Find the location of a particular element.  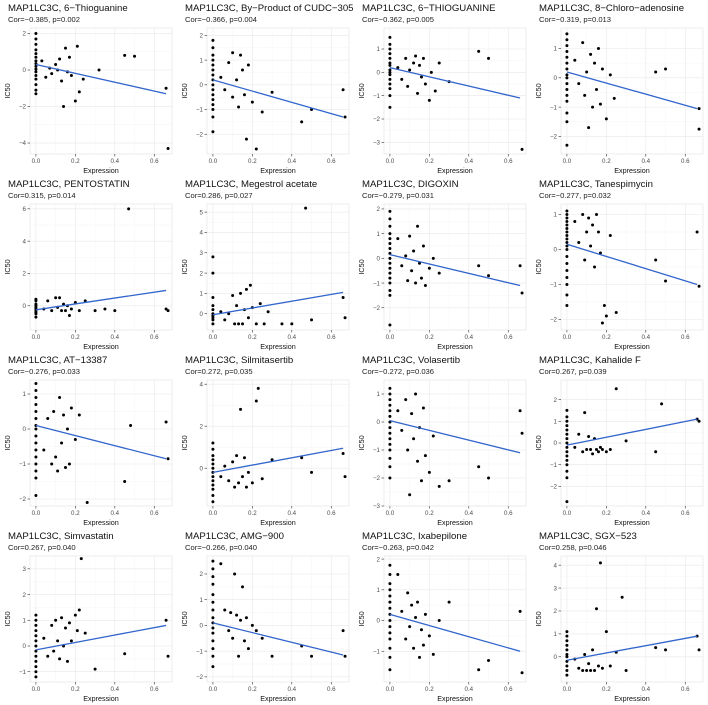

y-tick-label: 3 is located at coordinates (25, 569).